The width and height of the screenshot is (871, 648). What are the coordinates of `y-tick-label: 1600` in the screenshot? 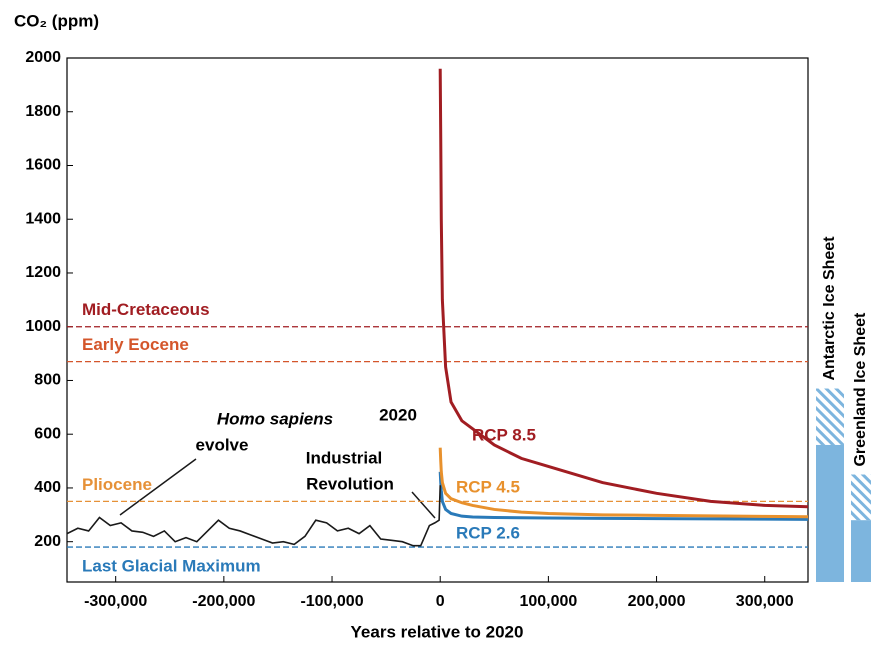 It's located at (43, 165).